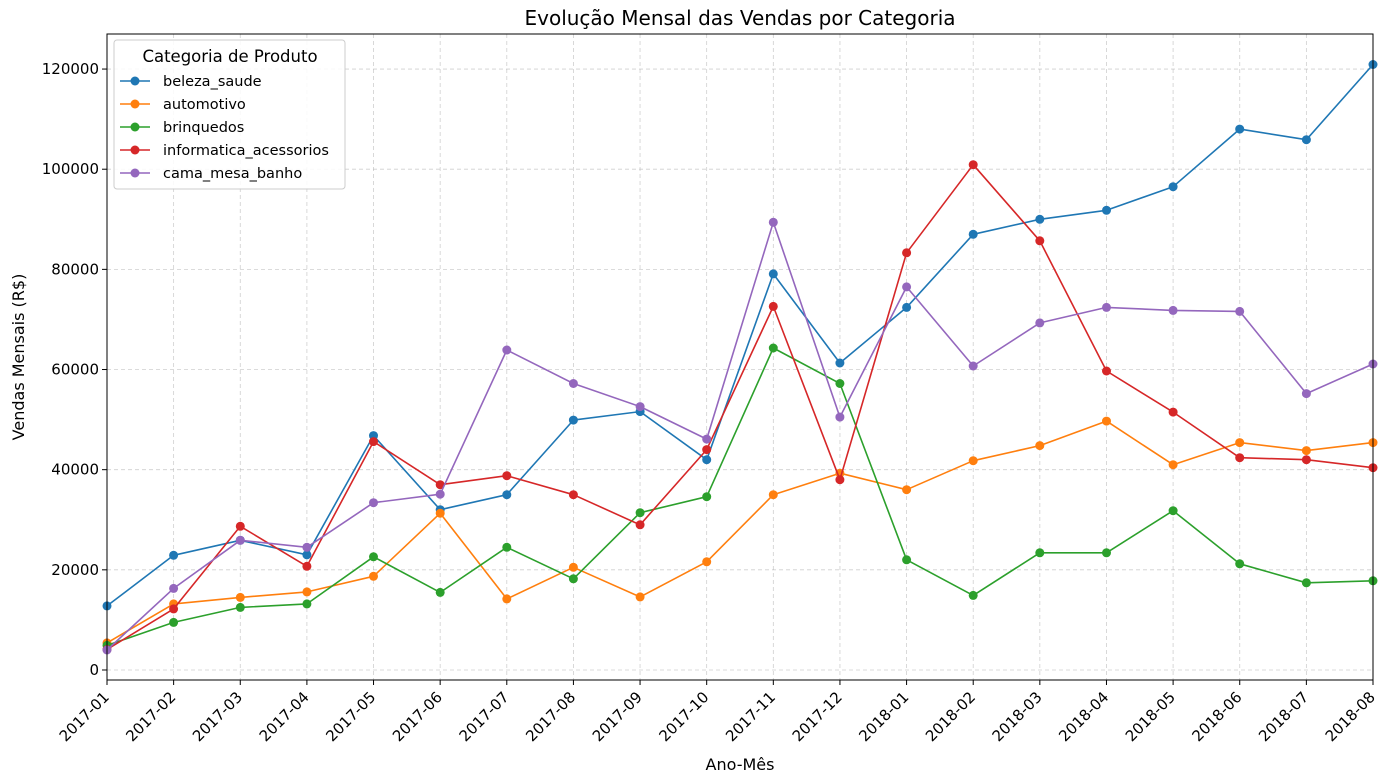 This screenshot has height=784, width=1384. What do you see at coordinates (150, 716) in the screenshot?
I see `x-tick-label: 2017-02` at bounding box center [150, 716].